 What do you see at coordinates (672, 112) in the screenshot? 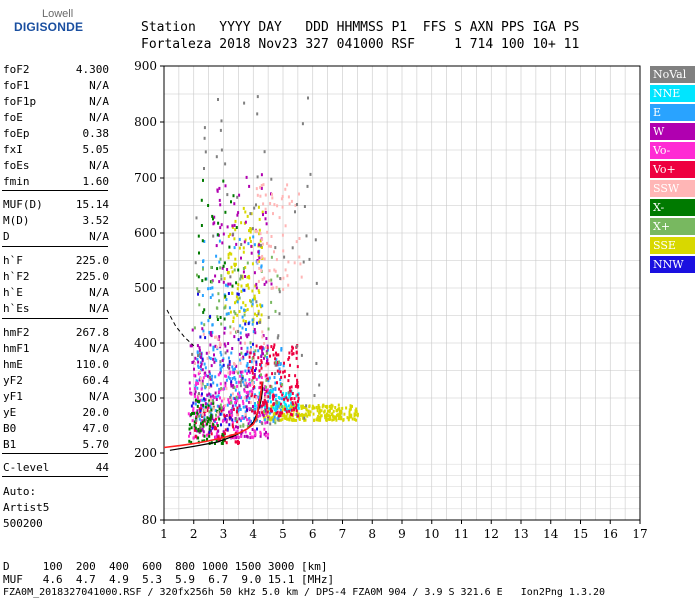
I see `legend-item-e: E` at bounding box center [672, 112].